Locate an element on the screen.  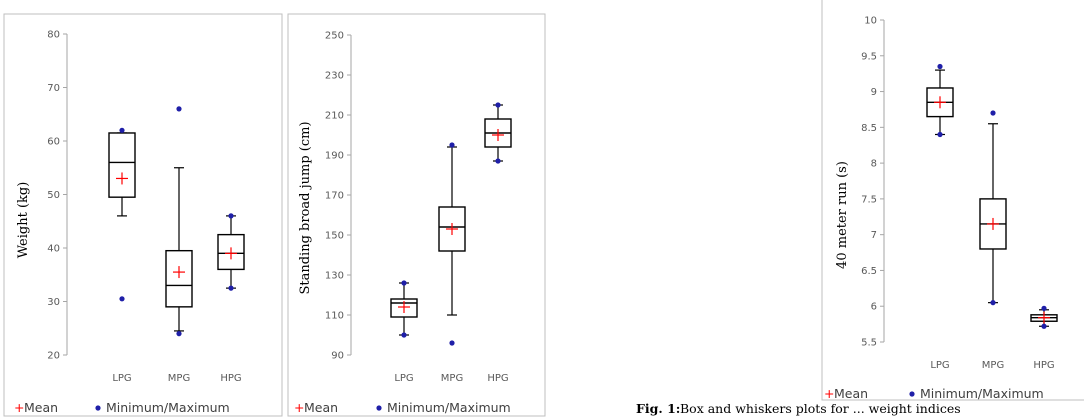
y-tick-label: 210 is located at coordinates (334, 116).